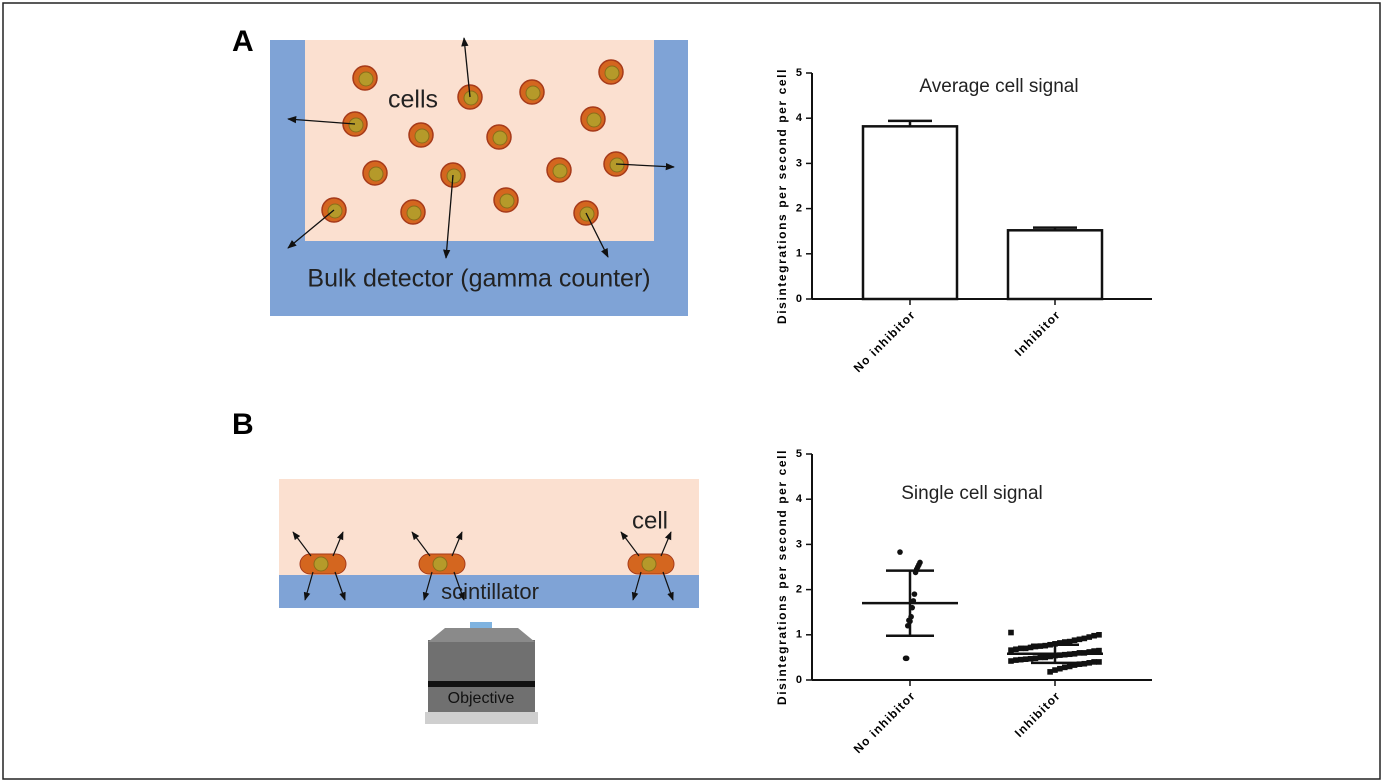 The height and width of the screenshot is (781, 1383). I want to click on panel-label: A, so click(243, 41).